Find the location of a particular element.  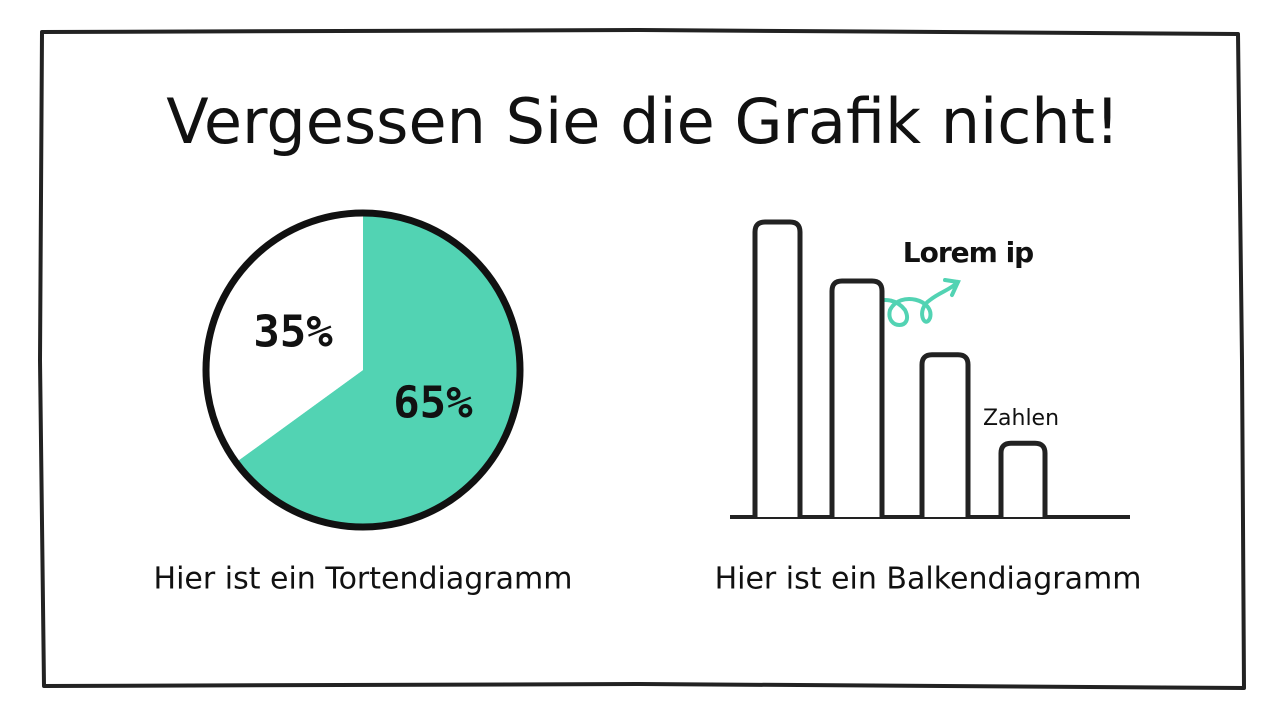

pie-outline is located at coordinates (363, 370).